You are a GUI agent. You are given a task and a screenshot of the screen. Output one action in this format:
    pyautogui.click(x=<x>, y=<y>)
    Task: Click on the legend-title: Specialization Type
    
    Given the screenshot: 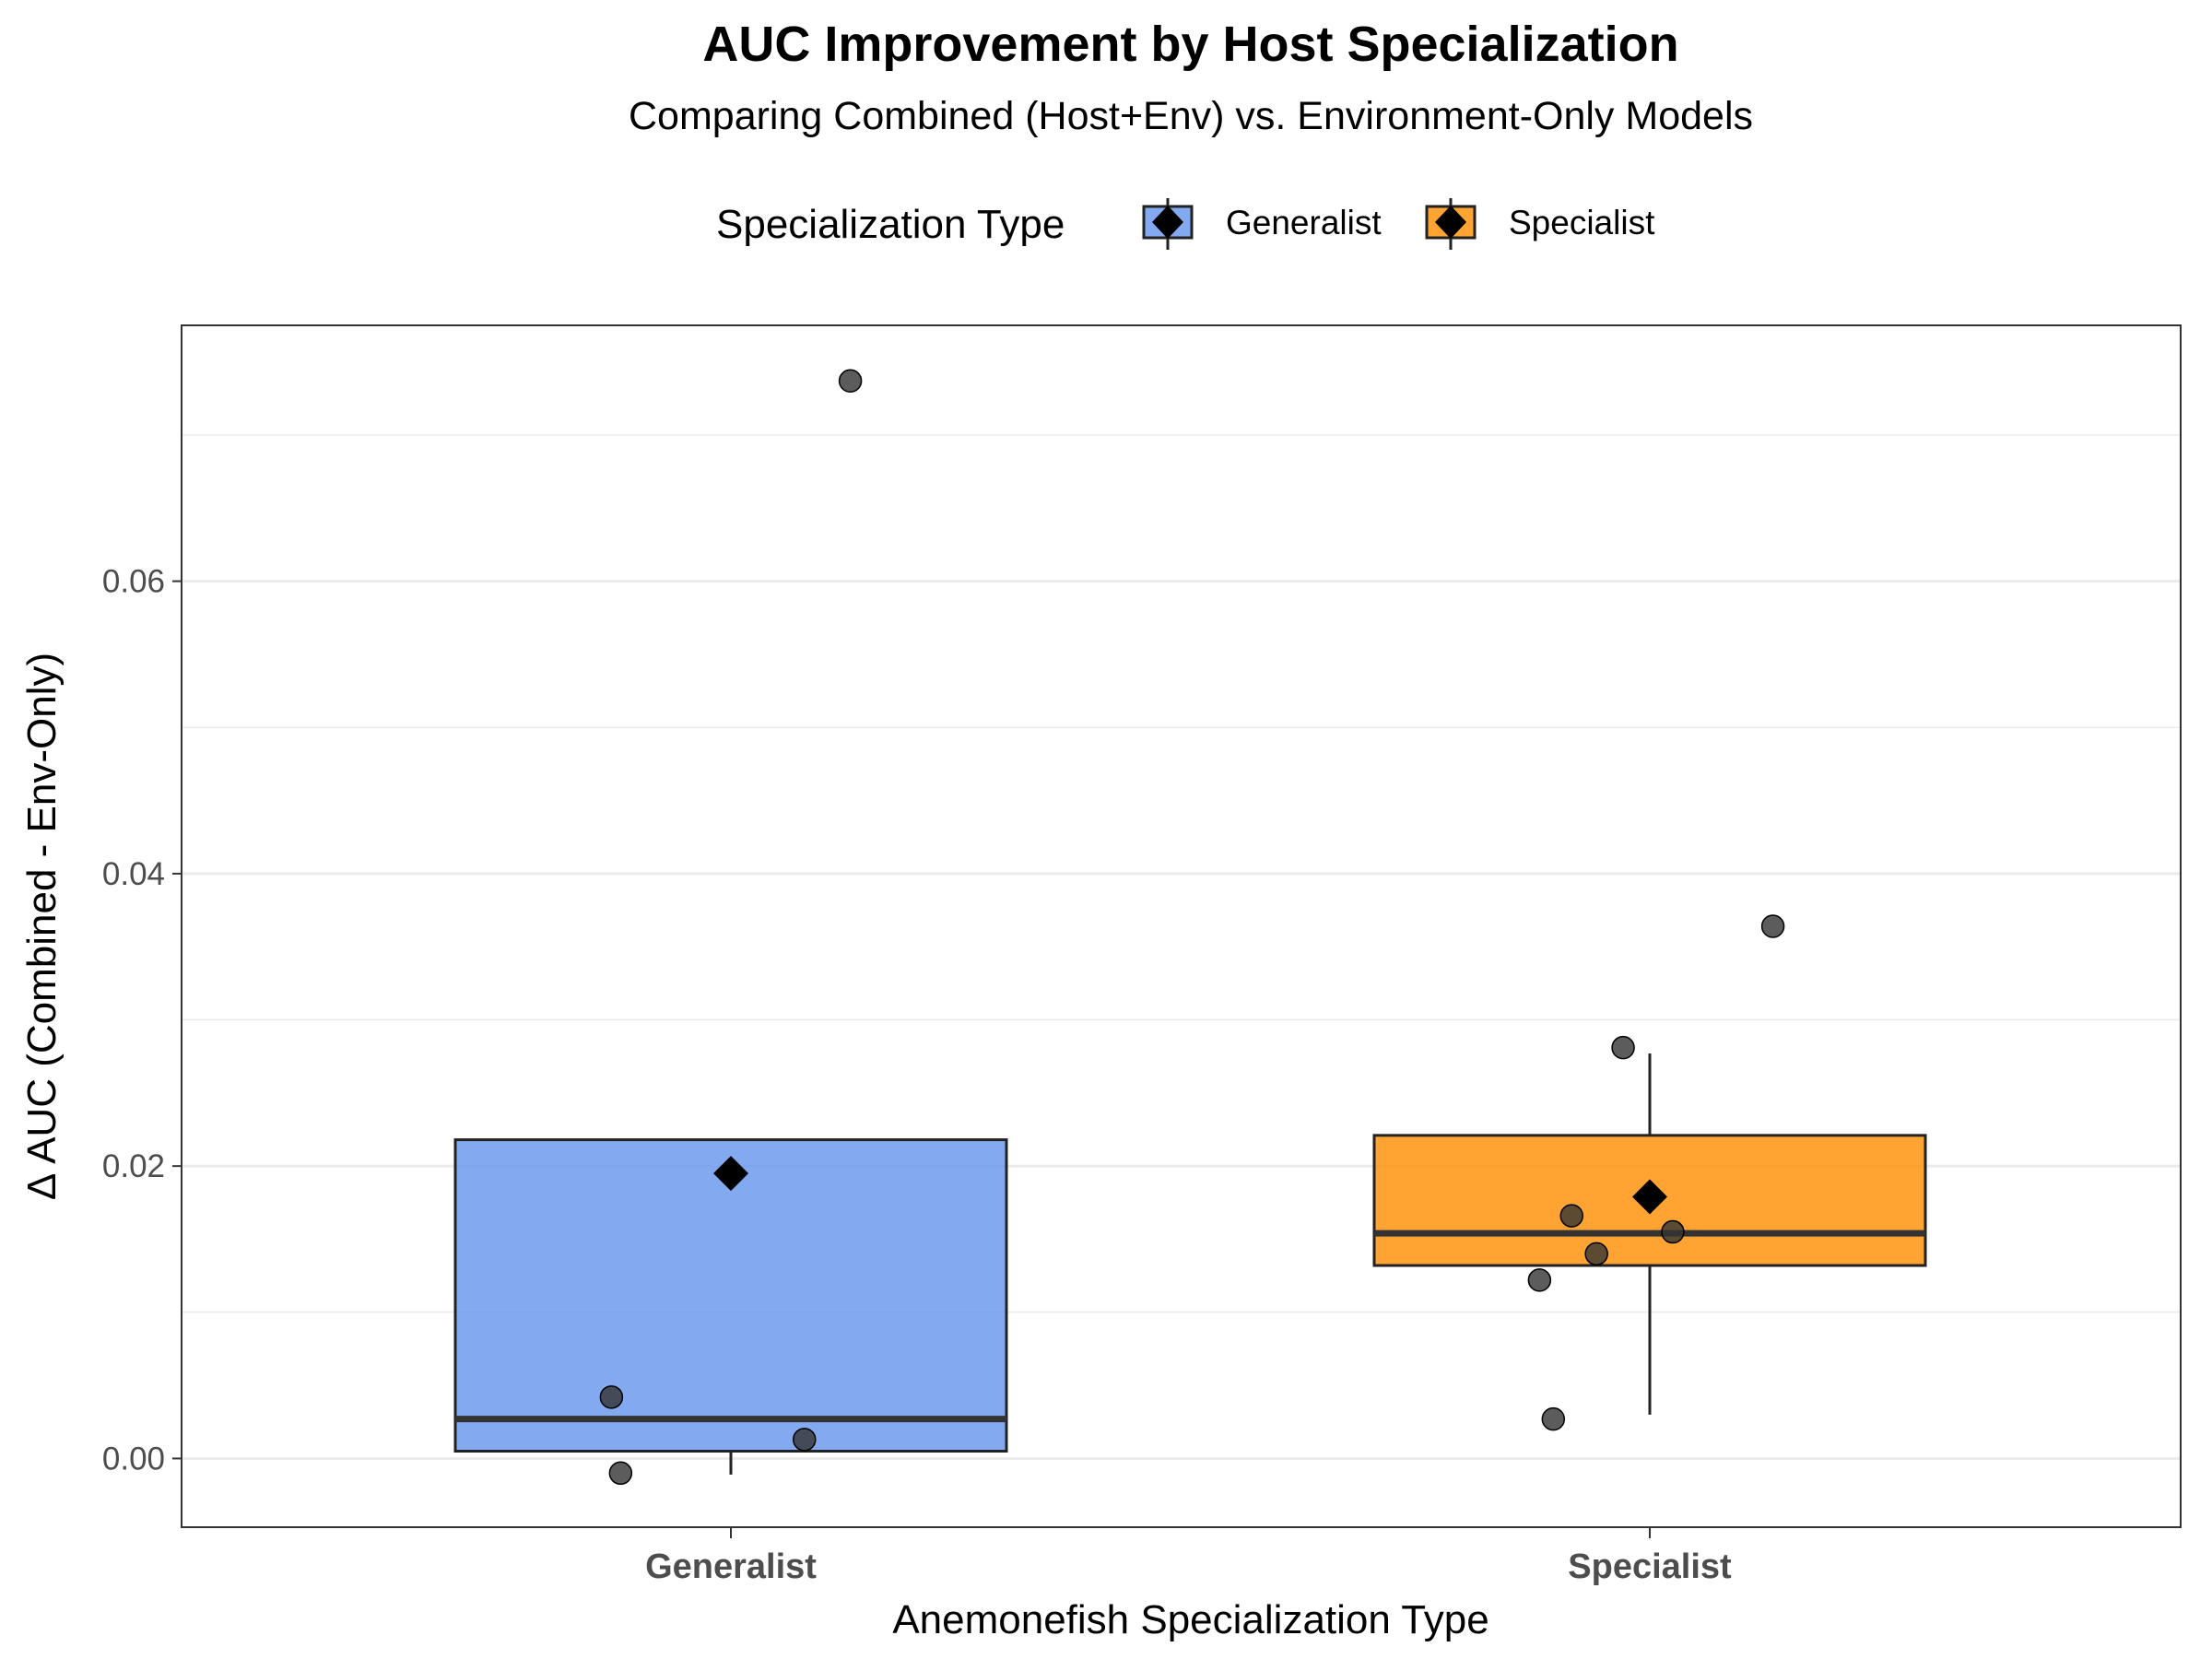 What is the action you would take?
    pyautogui.click(x=890, y=224)
    